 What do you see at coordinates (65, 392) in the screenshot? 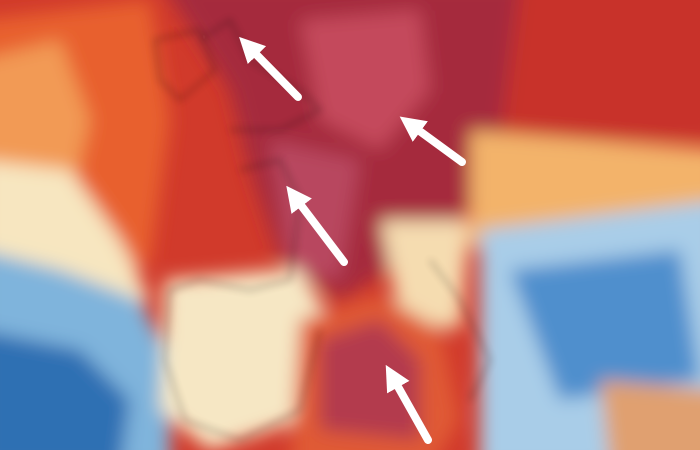
I see `atlantic-cold` at bounding box center [65, 392].